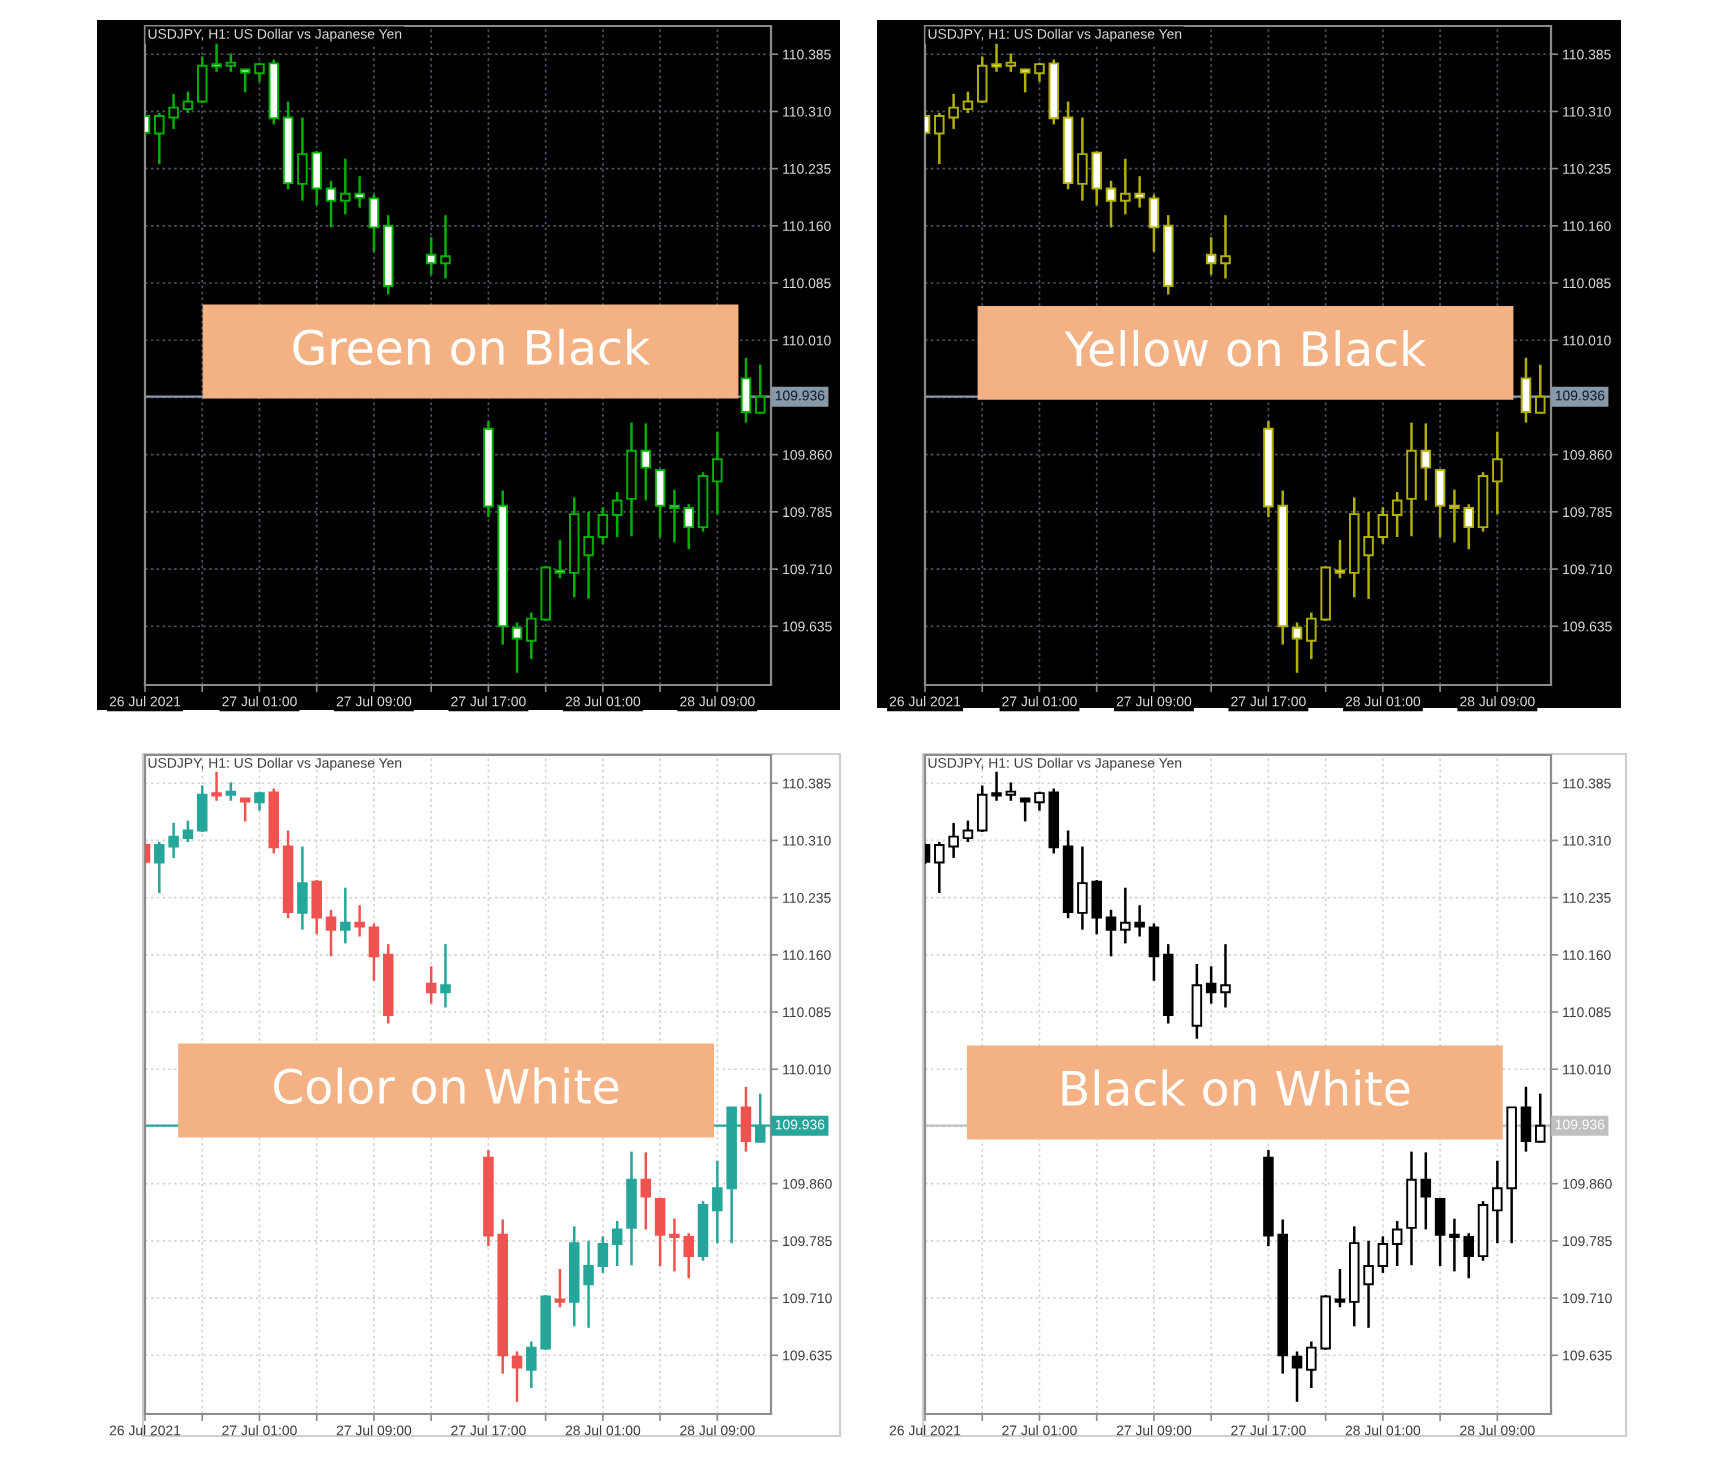  Describe the element at coordinates (1245, 348) in the screenshot. I see `annotation: Yellow on Black` at that location.